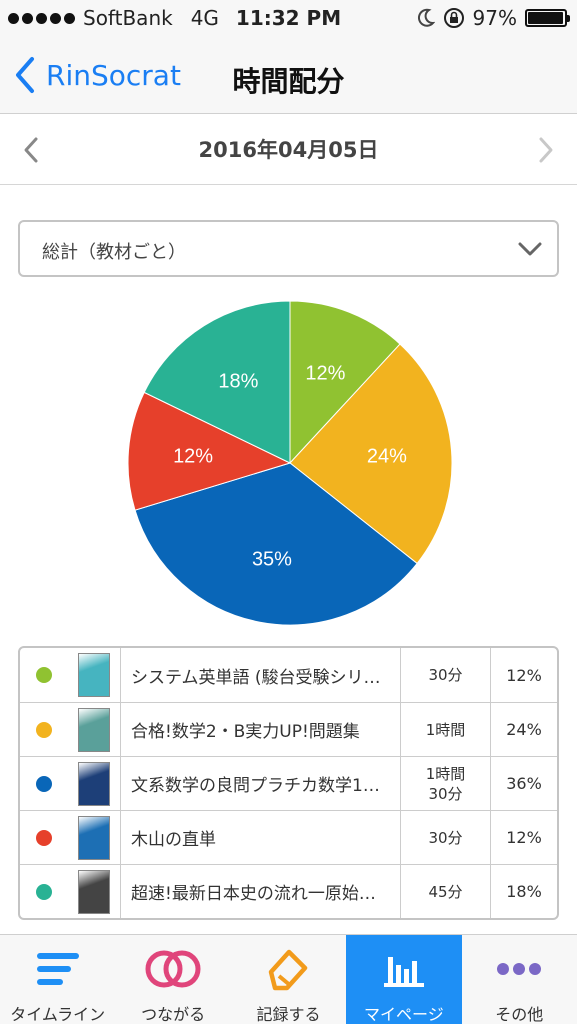 Image resolution: width=577 pixels, height=1024 pixels. I want to click on signal-dots-icon, so click(41, 18).